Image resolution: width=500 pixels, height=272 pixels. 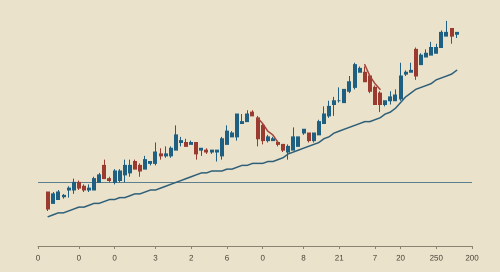 I want to click on x-tick-label: 8, so click(x=303, y=258).